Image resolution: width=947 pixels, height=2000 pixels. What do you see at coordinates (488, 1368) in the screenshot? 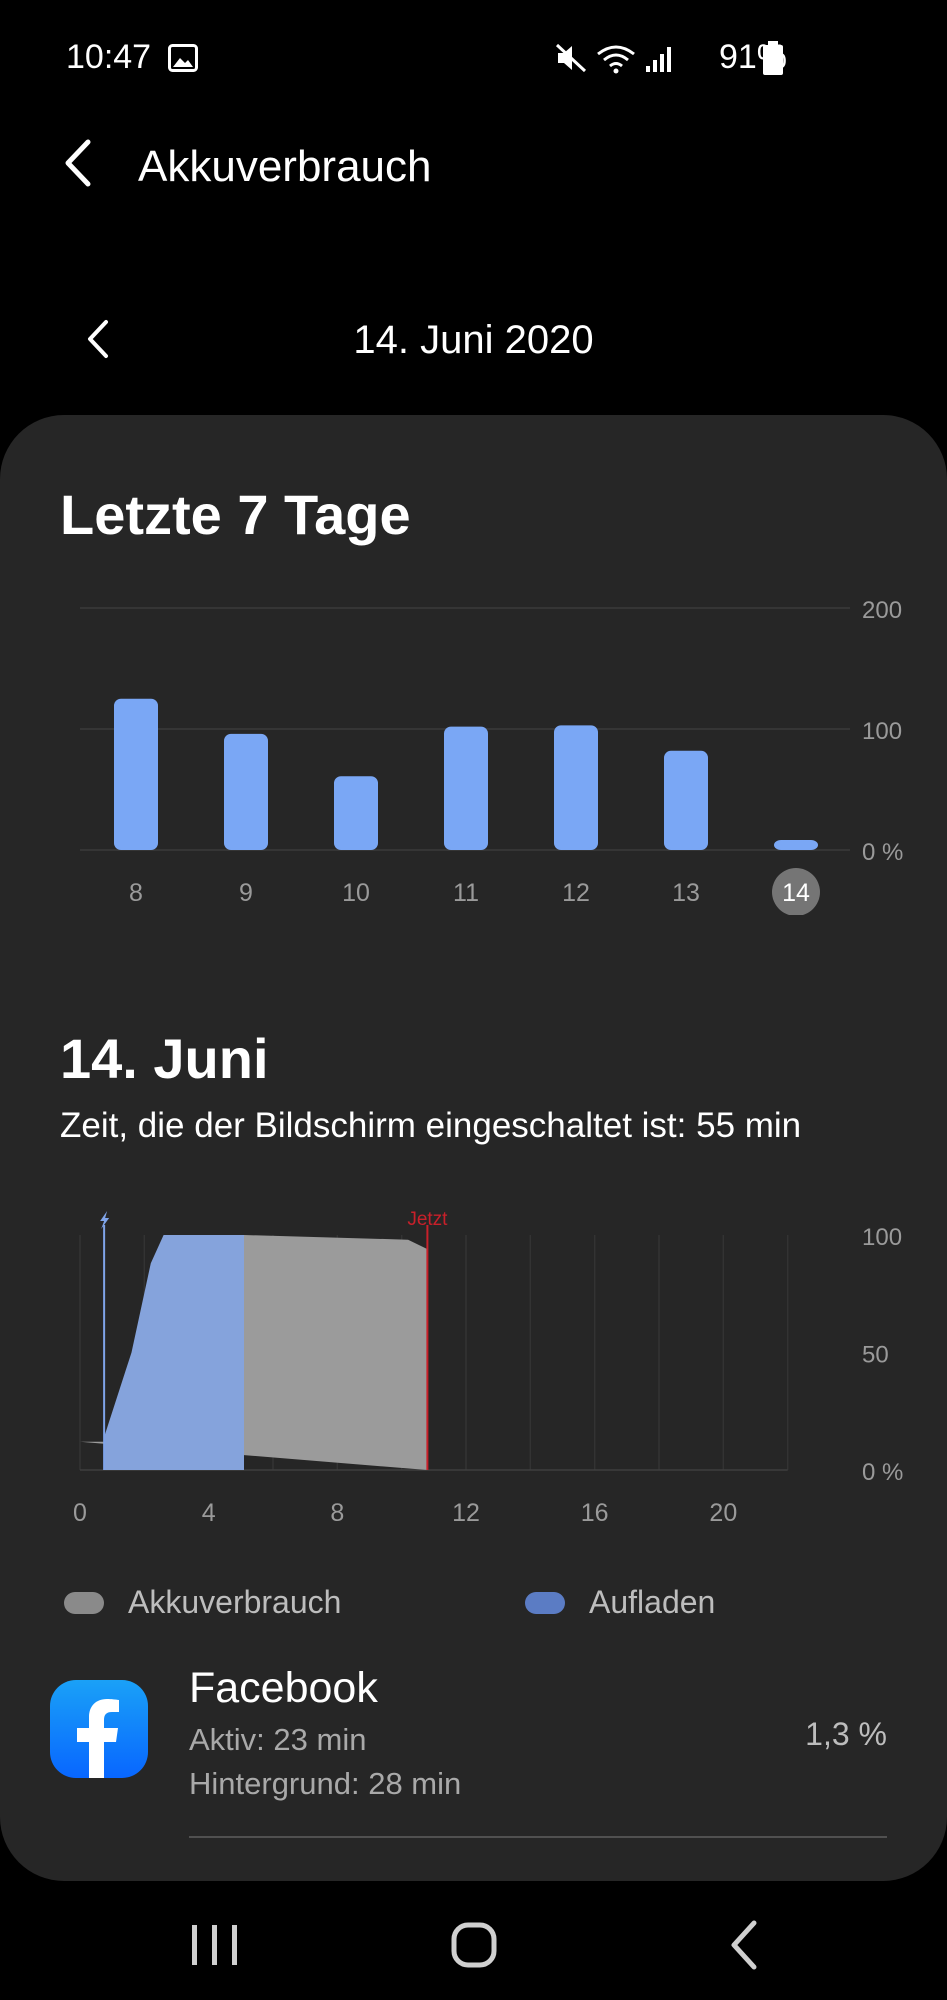
I see `day-area-chart: Jetzt 100 50 0 % 0 4 8 12 16 20` at bounding box center [488, 1368].